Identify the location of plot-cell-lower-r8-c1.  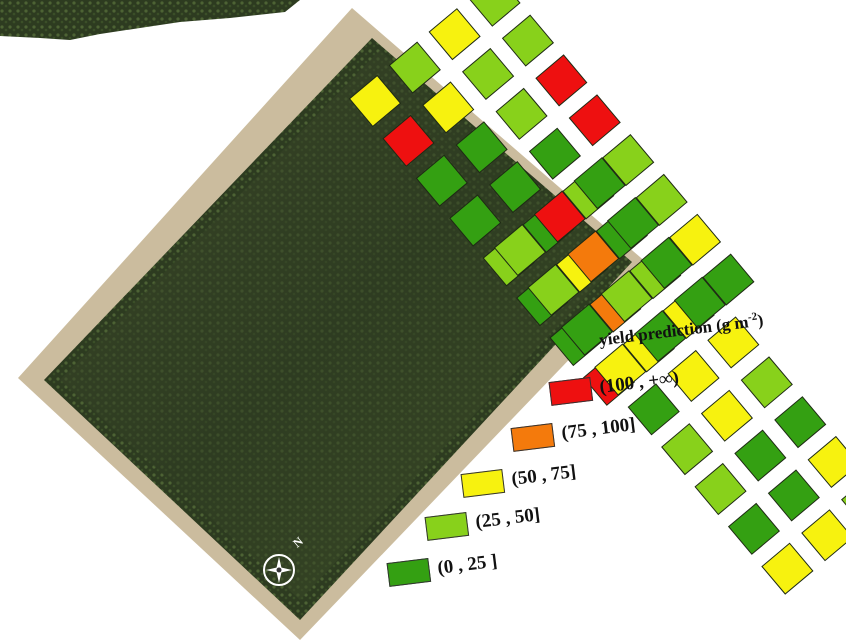
(823, 535).